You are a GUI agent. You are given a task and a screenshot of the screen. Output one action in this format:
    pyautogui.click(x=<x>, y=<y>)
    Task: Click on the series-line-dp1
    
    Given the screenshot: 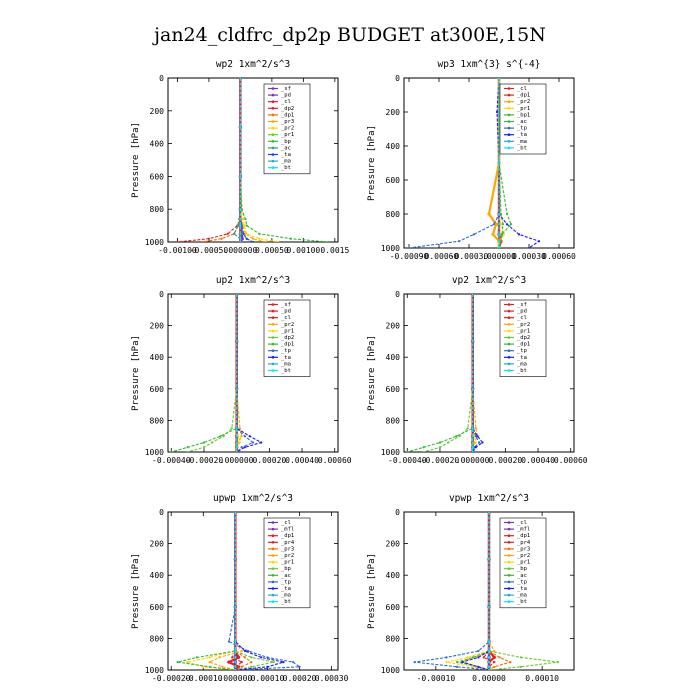 What is the action you would take?
    pyautogui.click(x=204, y=373)
    